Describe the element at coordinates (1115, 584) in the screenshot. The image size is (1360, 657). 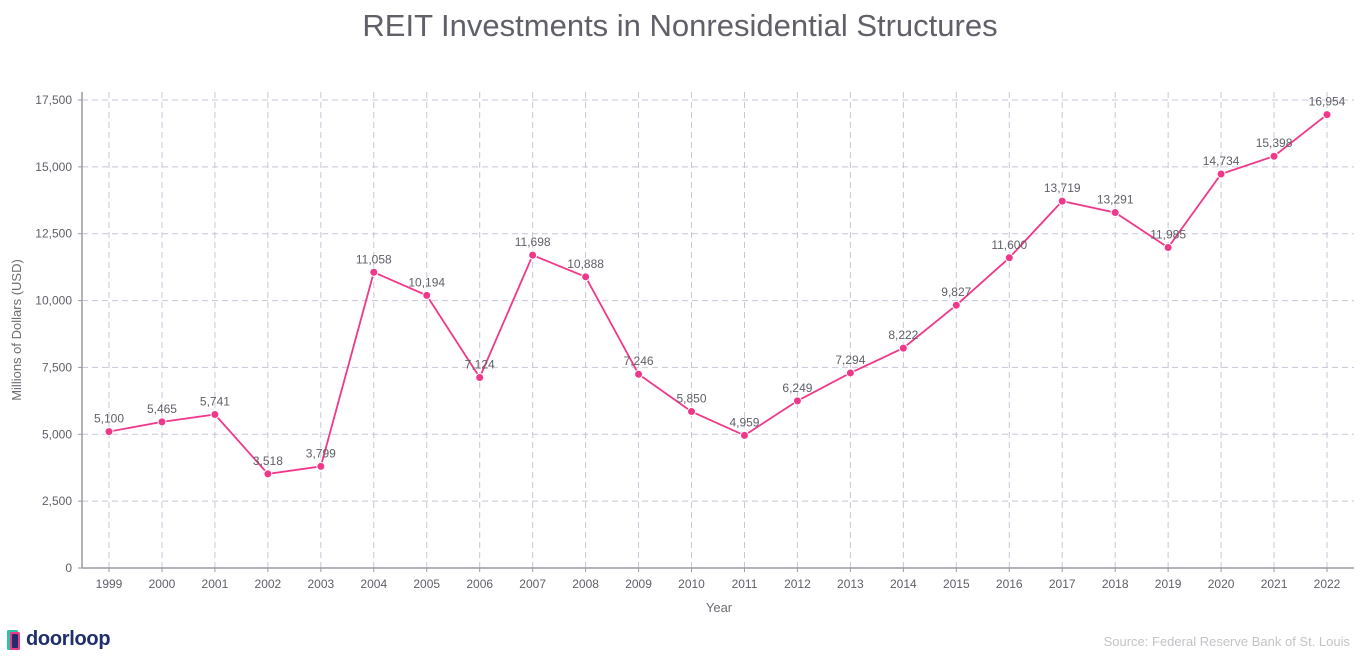
I see `x-tick-label: 2018` at that location.